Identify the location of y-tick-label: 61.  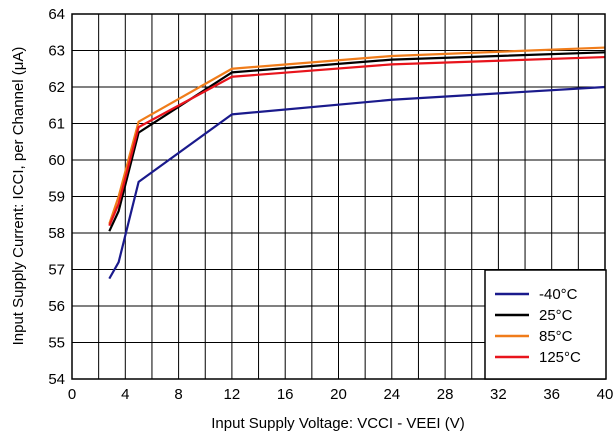
(56, 124).